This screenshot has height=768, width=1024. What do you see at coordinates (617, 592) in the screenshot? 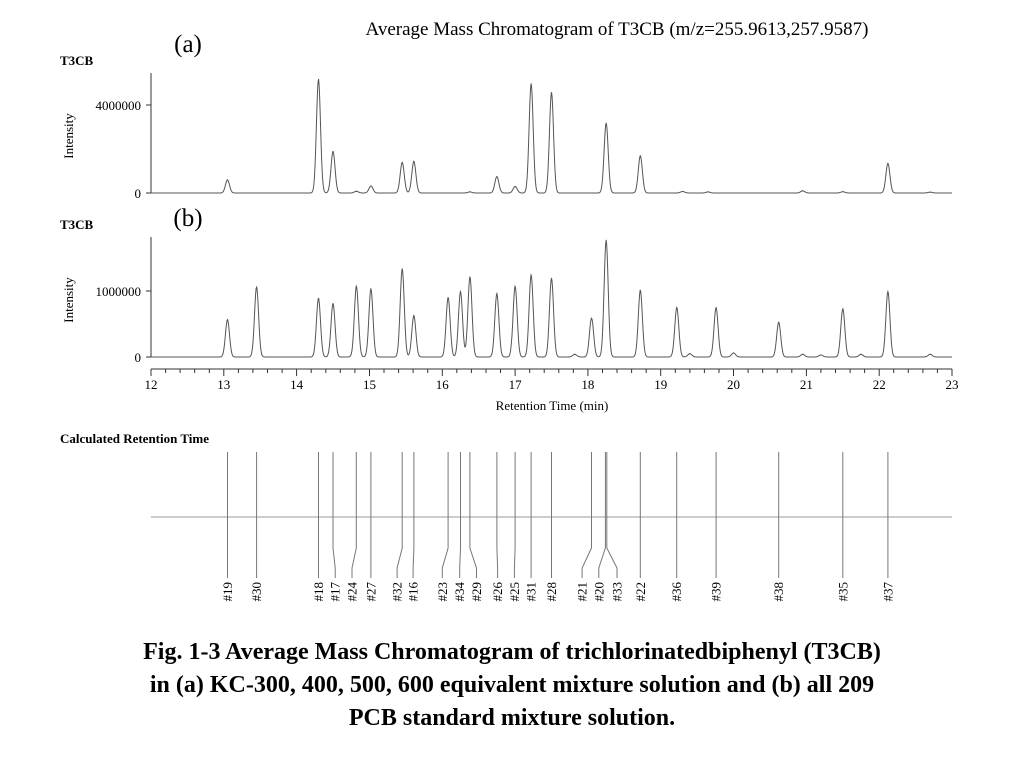
I see `calc-rt-id: #33` at bounding box center [617, 592].